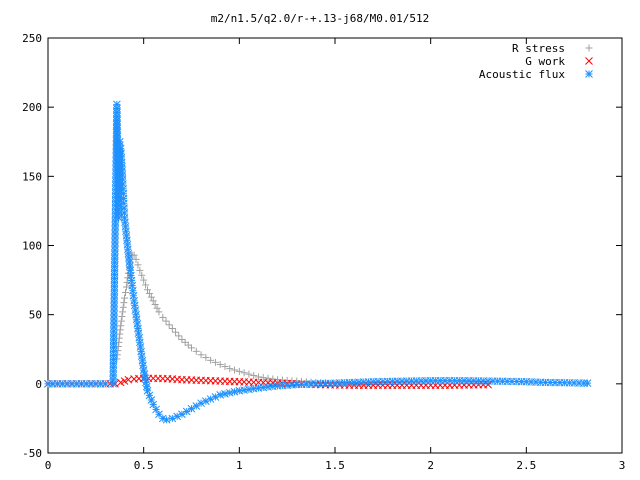  I want to click on x-tick-label: 0, so click(48, 465).